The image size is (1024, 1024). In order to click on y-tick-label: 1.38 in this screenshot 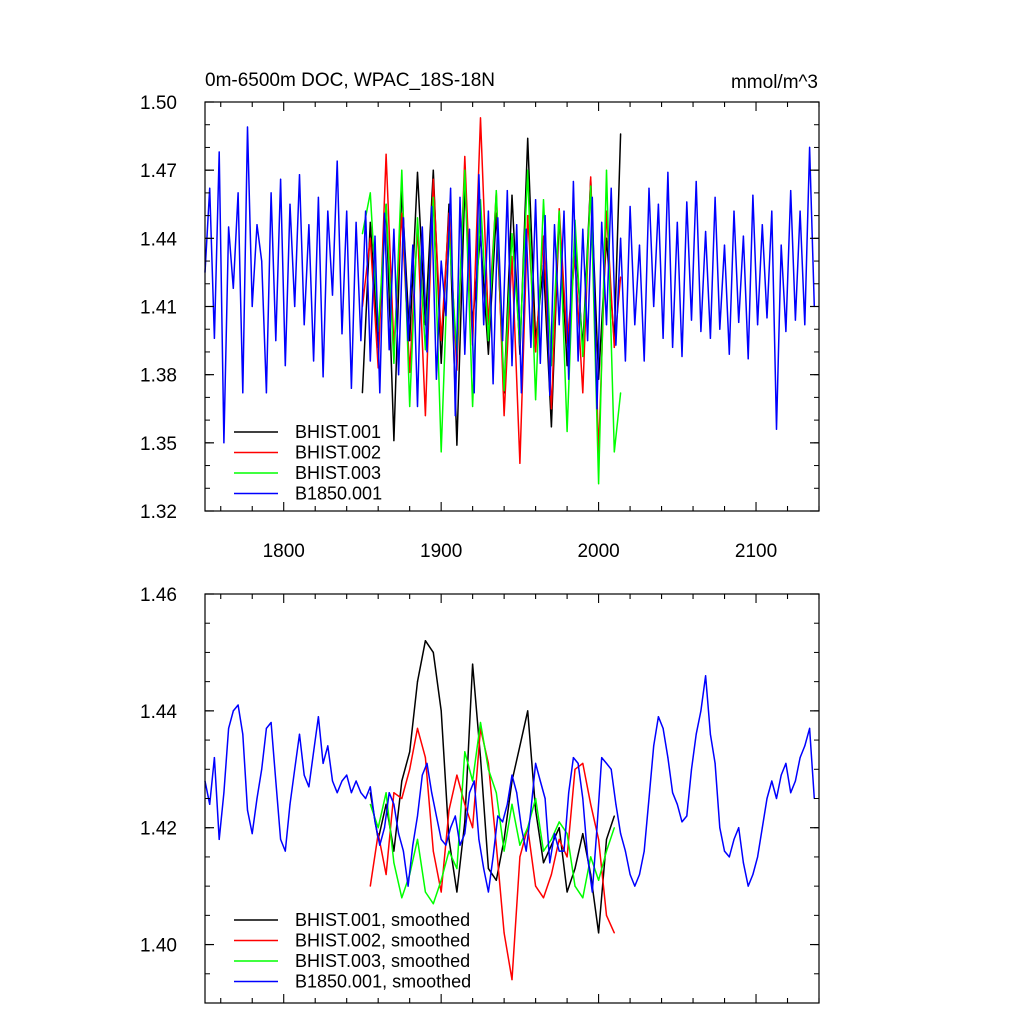, I will do `click(158, 376)`.